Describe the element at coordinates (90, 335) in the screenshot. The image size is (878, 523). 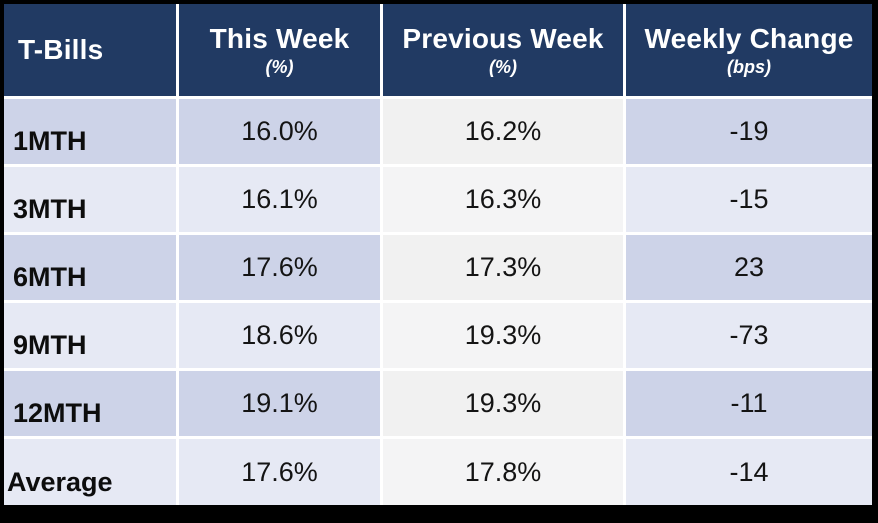
I see `row-label-9mth: 9MTH` at that location.